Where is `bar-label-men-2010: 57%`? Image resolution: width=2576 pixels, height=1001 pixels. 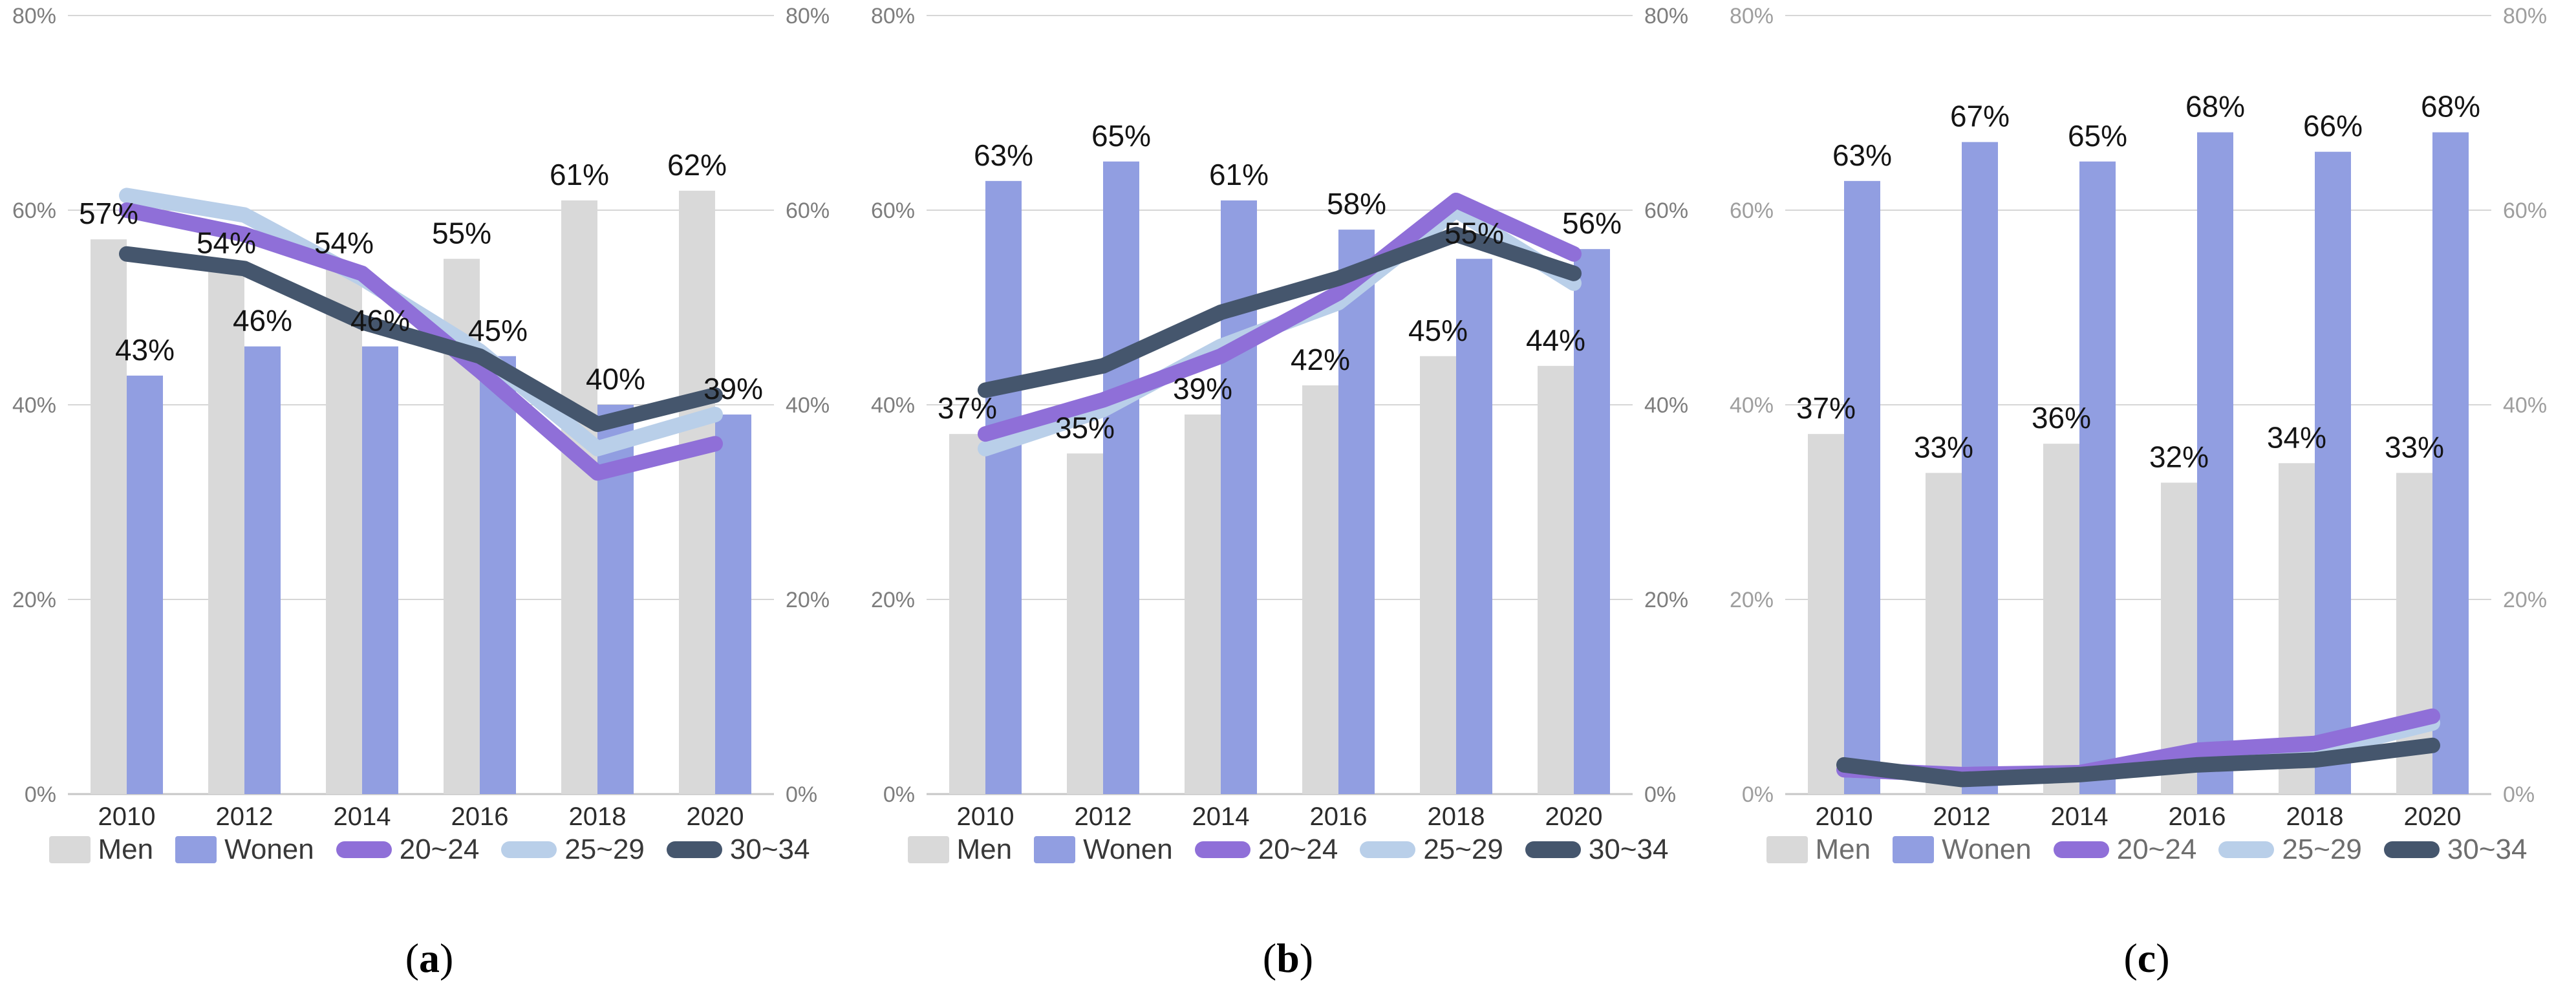 bar-label-men-2010: 57% is located at coordinates (108, 213).